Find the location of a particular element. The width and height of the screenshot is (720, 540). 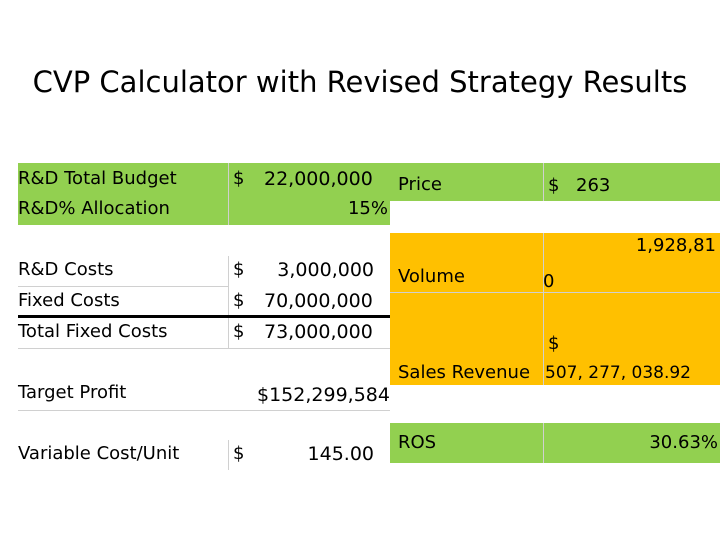

rd-total-budget-label: R&D Total Budget is located at coordinates (97, 178).